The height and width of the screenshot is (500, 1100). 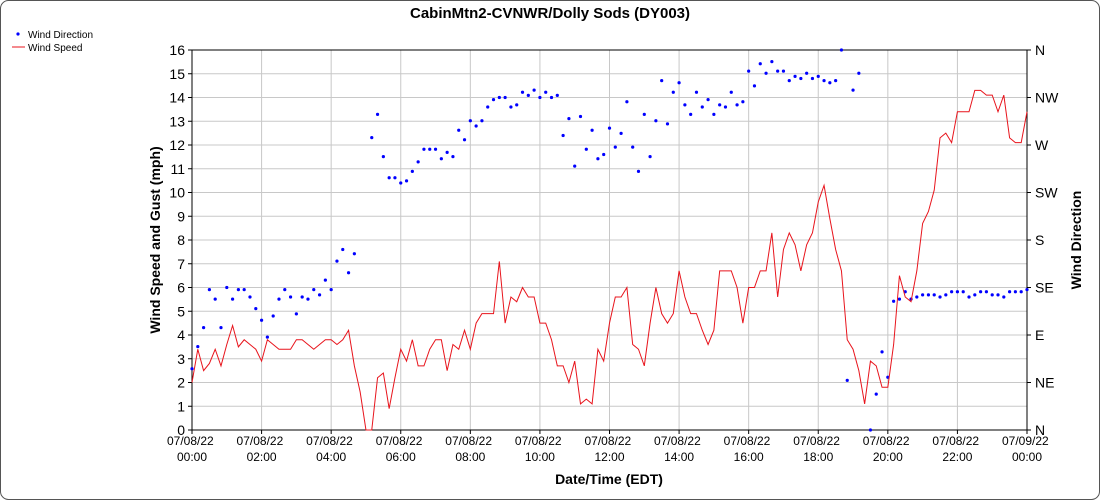 What do you see at coordinates (1039, 335) in the screenshot?
I see `y2-tick-label: E` at bounding box center [1039, 335].